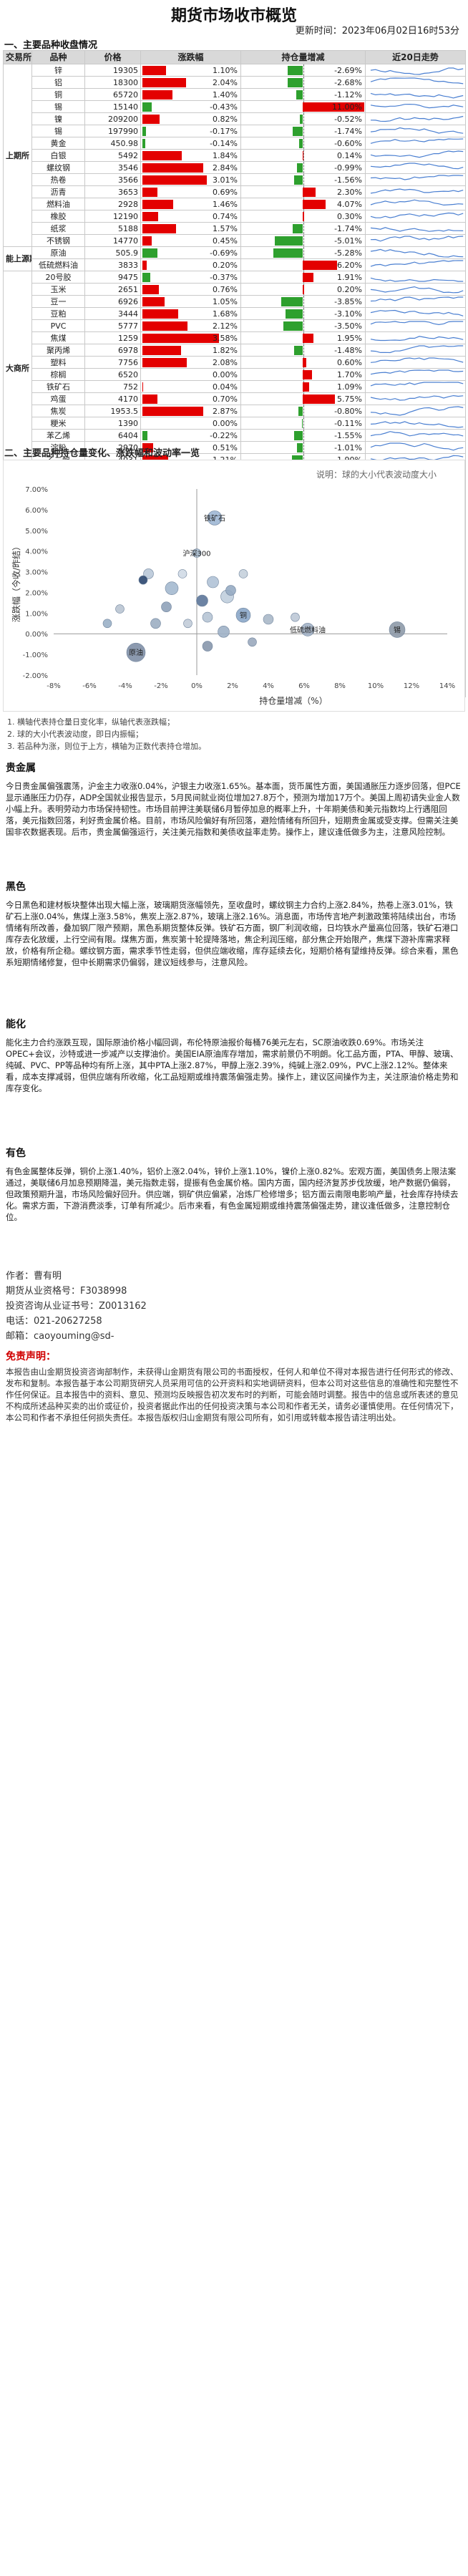  Describe the element at coordinates (225, 375) in the screenshot. I see `change-text: 0.00%` at that location.